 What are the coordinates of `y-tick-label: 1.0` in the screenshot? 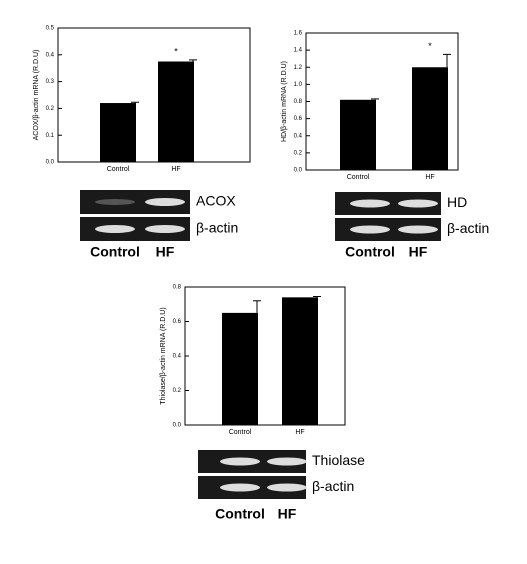 It's located at (298, 85).